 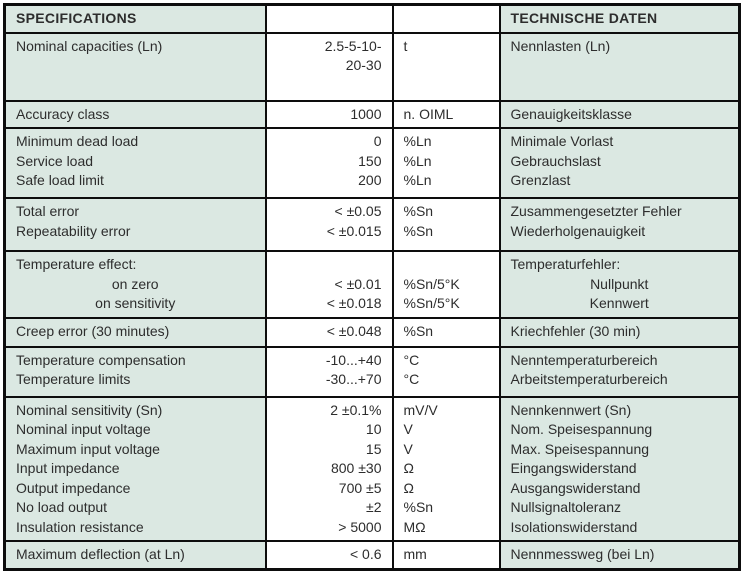 I want to click on cell-line: 10, so click(x=373, y=429).